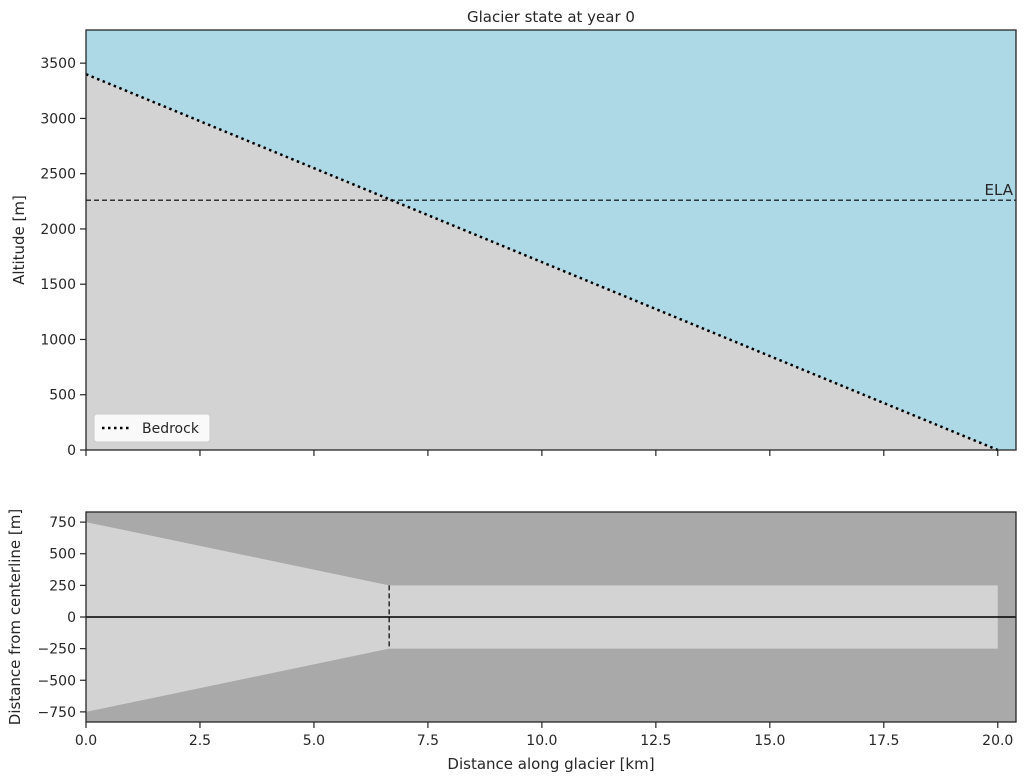 The width and height of the screenshot is (1025, 782). What do you see at coordinates (62, 618) in the screenshot?
I see `bottom-y-ticks: −750 −500 −250 0 250 500 750` at bounding box center [62, 618].